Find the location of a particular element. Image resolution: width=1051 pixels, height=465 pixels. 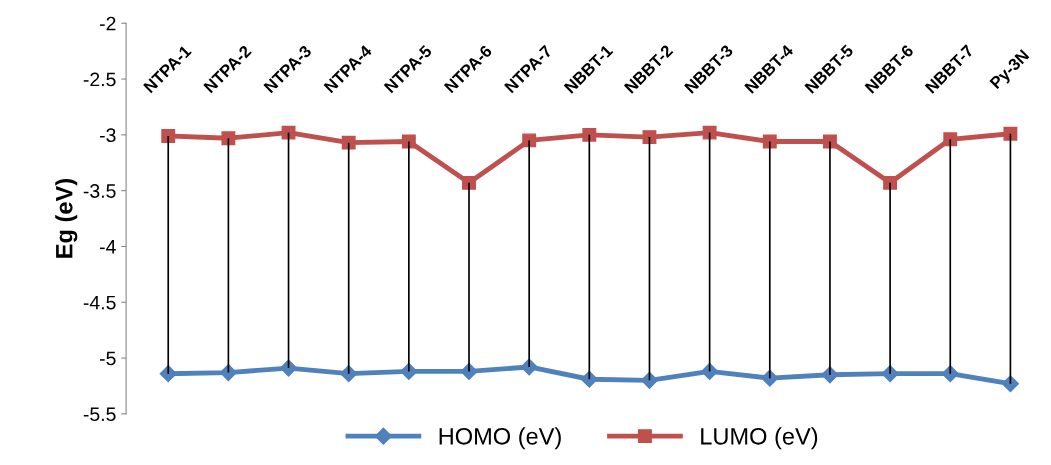

y-tick-label: -2 is located at coordinates (107, 23).